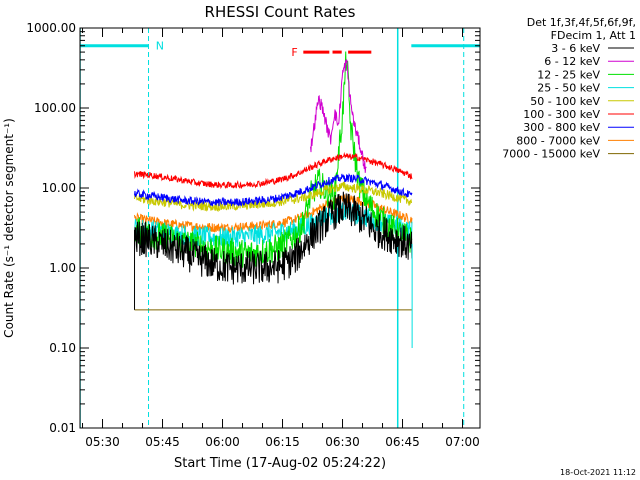 Image resolution: width=640 pixels, height=480 pixels. Describe the element at coordinates (558, 140) in the screenshot. I see `legend-entry-label: 800 - 7000 keV` at that location.